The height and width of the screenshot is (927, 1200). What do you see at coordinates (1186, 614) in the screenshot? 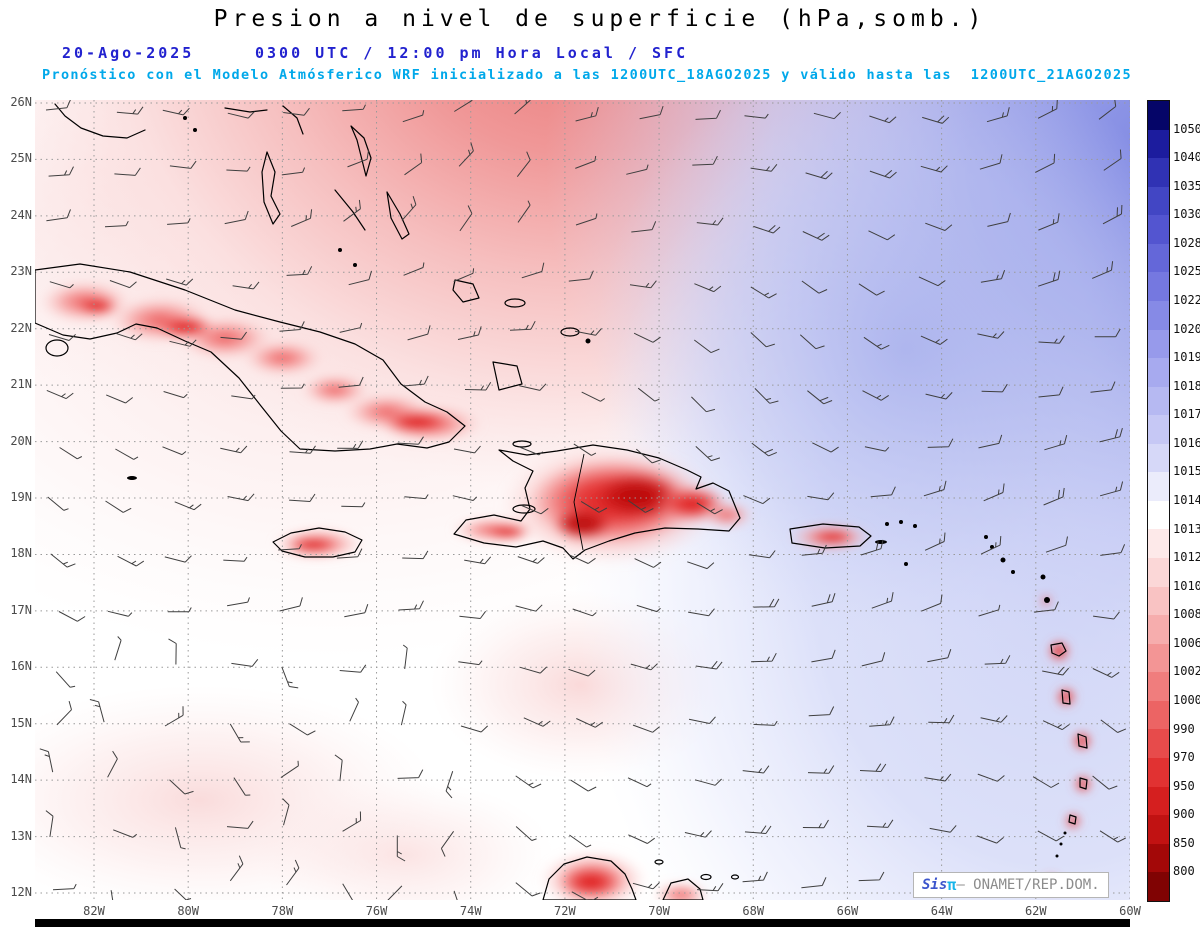
I see `colorbar-level-label: 1008` at bounding box center [1186, 614].